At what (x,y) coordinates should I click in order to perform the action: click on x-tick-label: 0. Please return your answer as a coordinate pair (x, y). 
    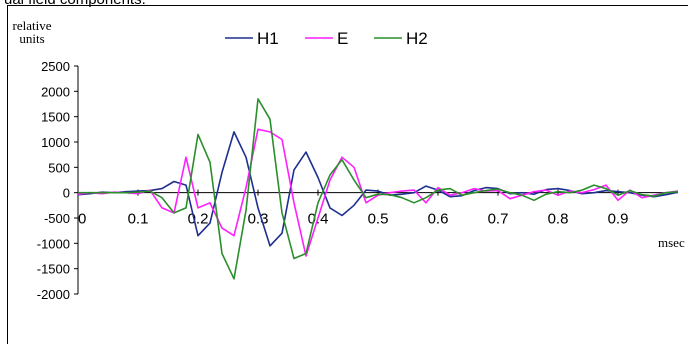
    Looking at the image, I should click on (82, 219).